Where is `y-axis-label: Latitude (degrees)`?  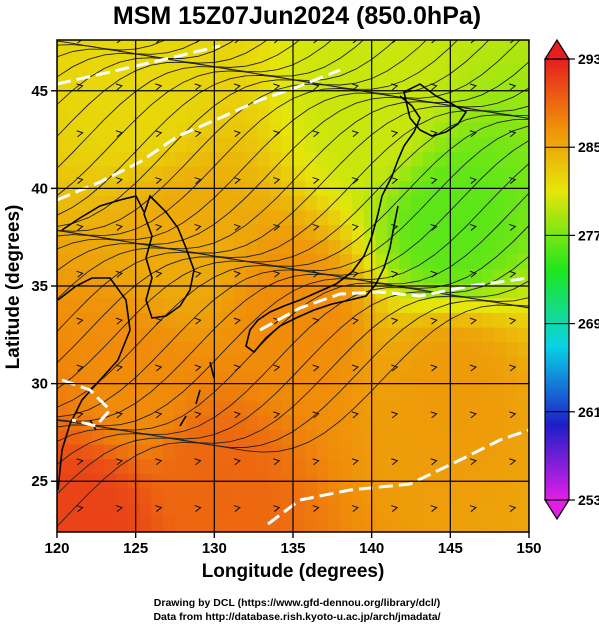 y-axis-label: Latitude (degrees) is located at coordinates (13, 287).